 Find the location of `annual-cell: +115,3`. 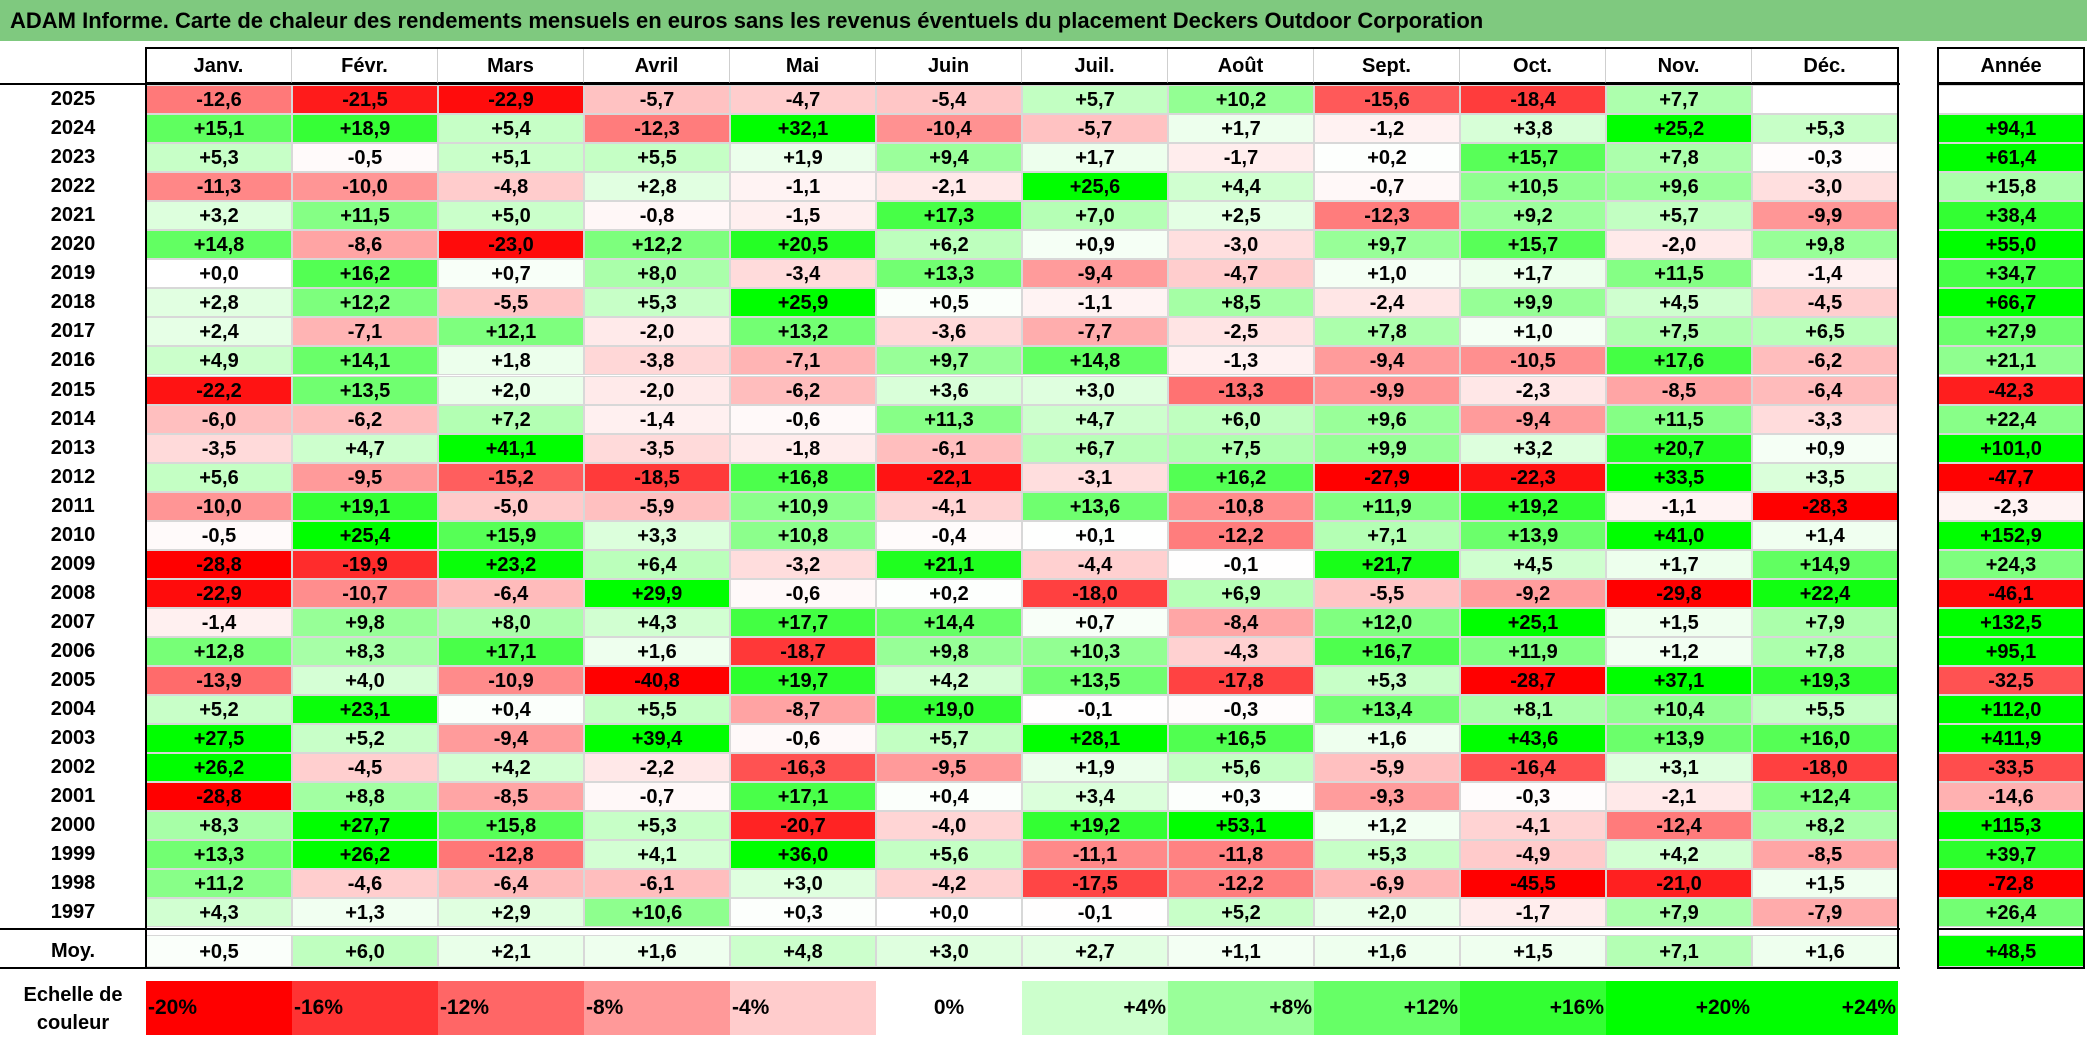

annual-cell: +115,3 is located at coordinates (2011, 826).